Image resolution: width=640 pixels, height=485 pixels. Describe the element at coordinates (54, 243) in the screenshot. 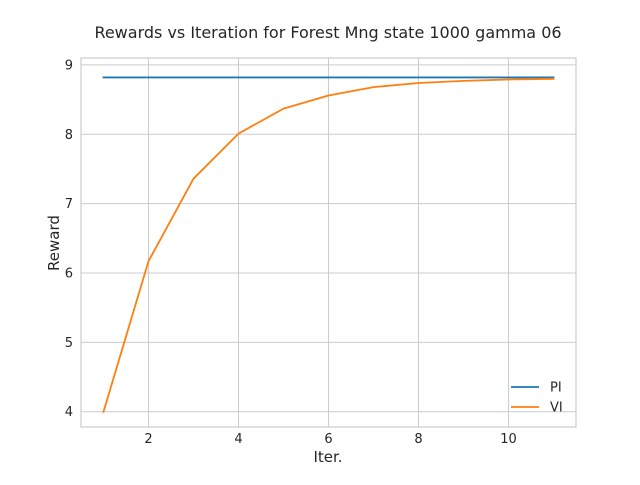

I see `y-axis-title: Reward` at that location.